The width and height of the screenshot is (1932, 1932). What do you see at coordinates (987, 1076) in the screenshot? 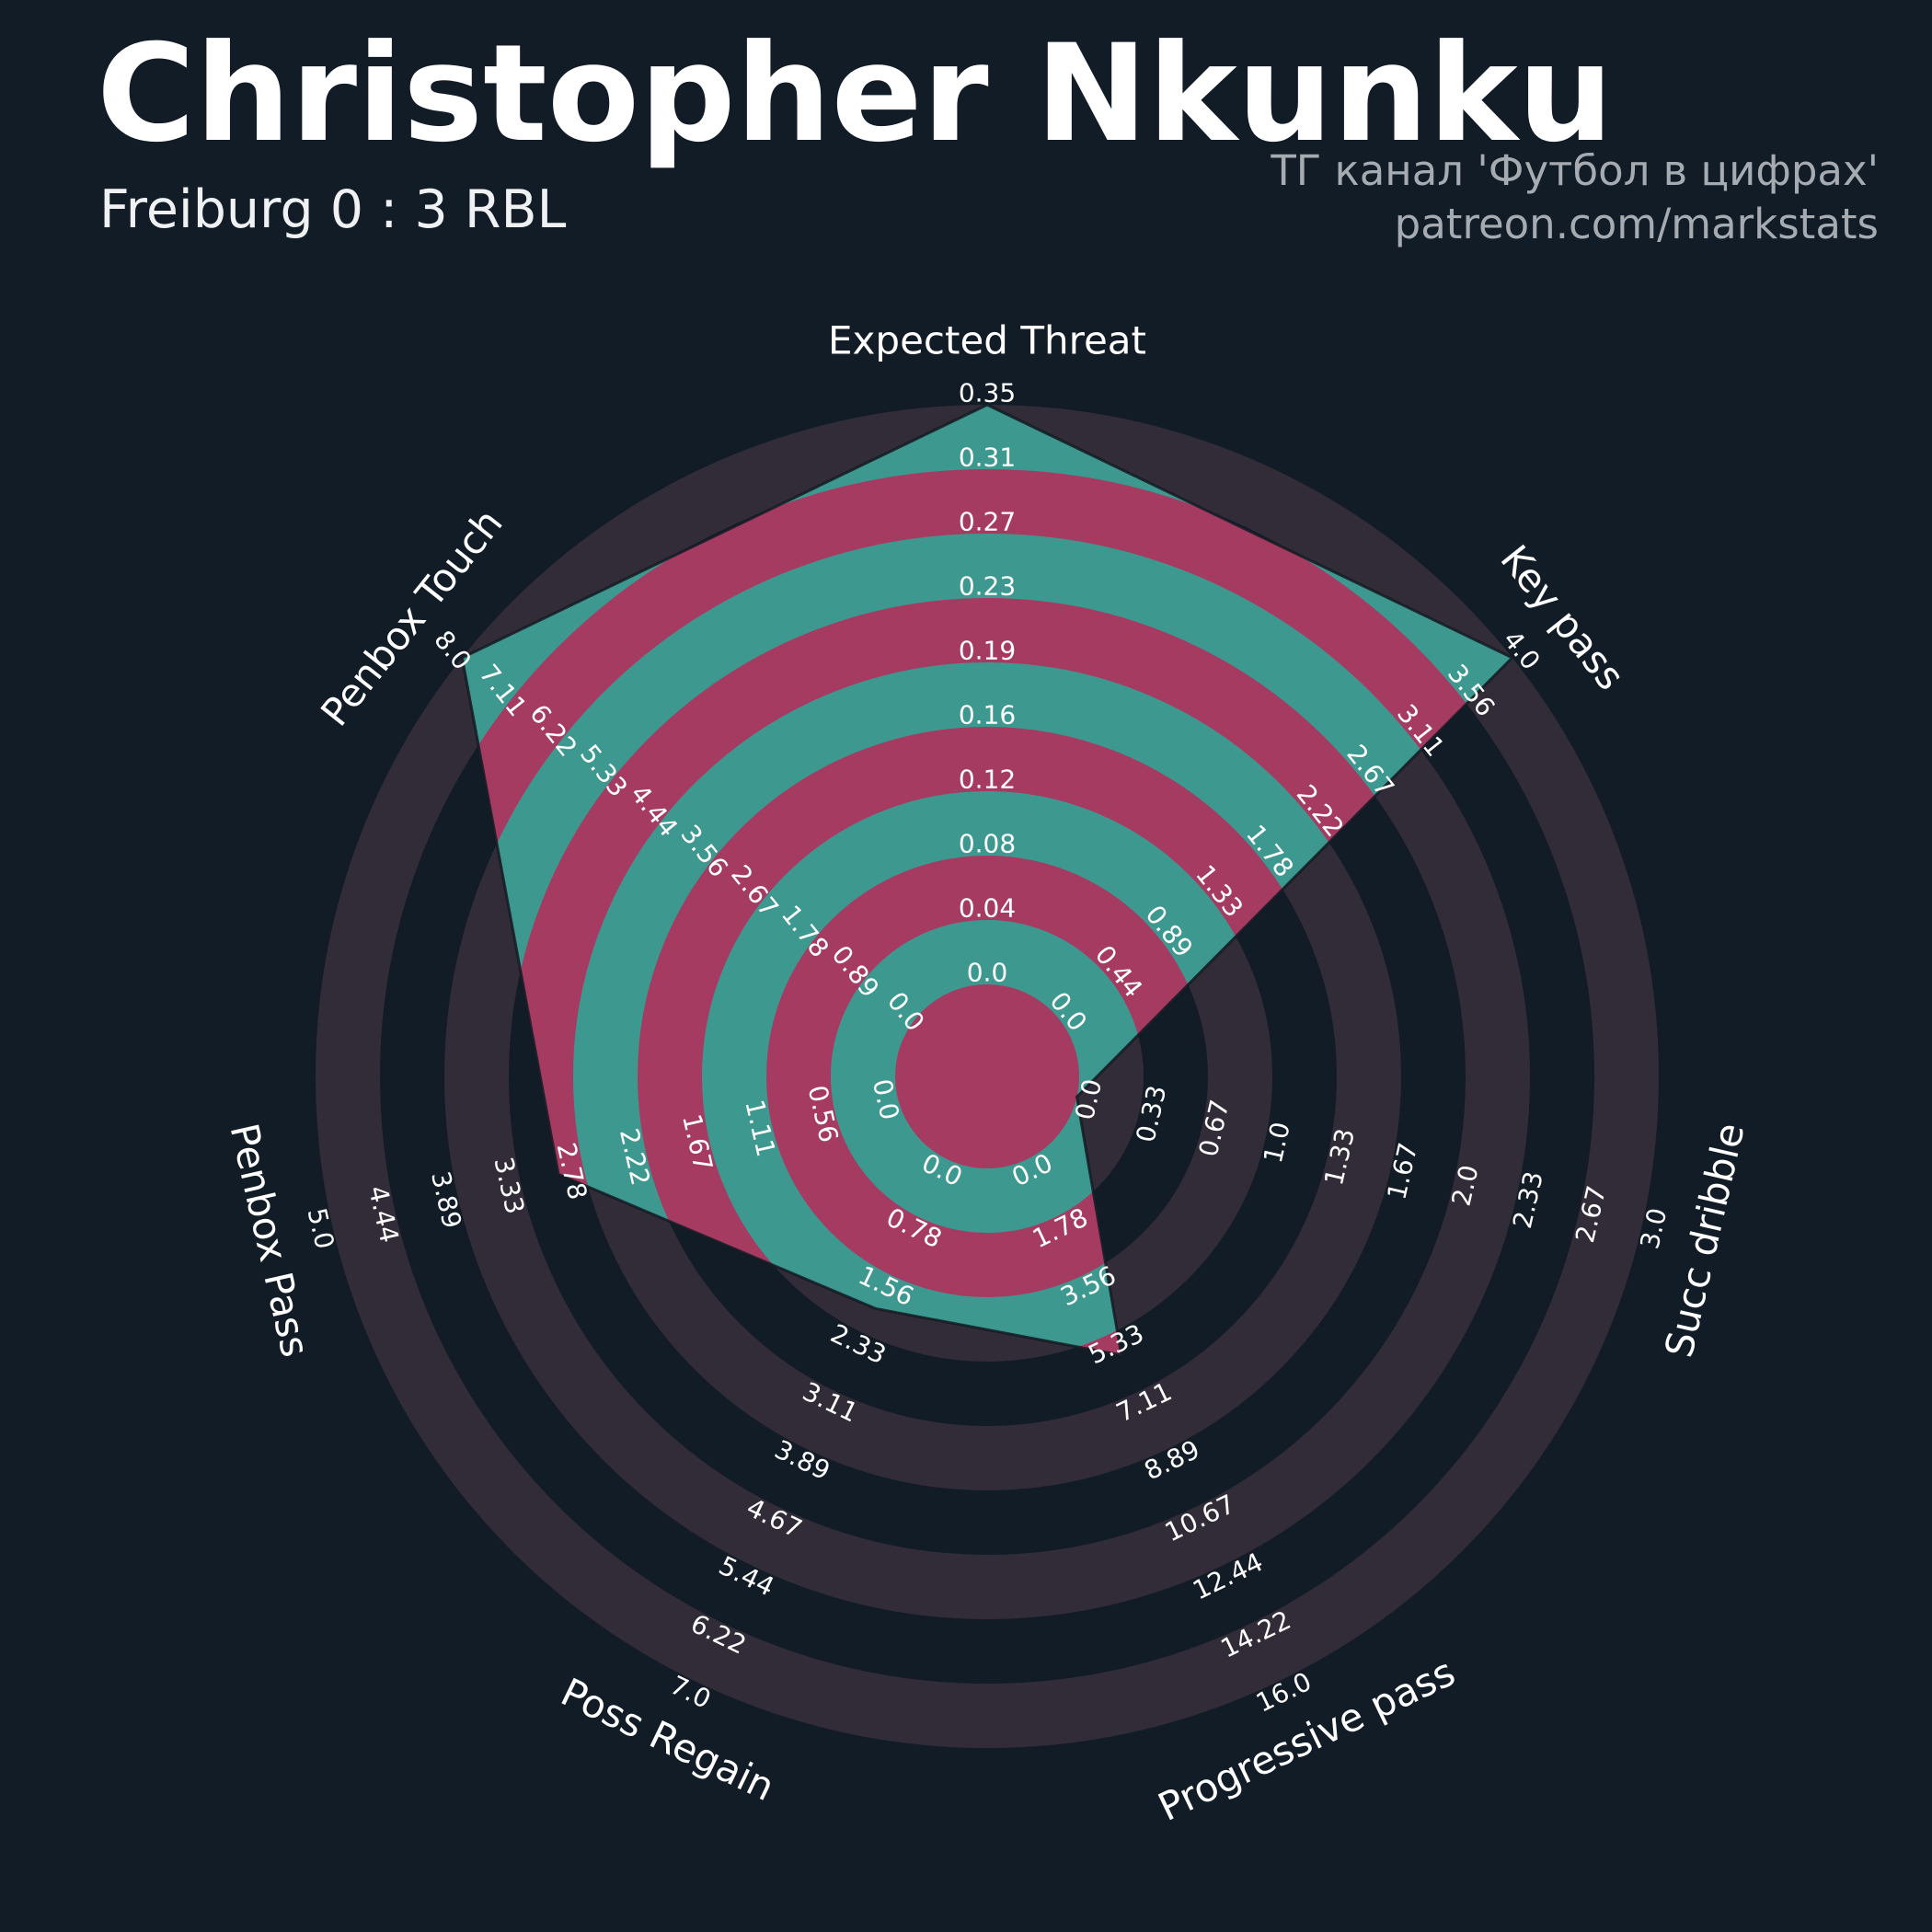
I see `center-circle` at bounding box center [987, 1076].